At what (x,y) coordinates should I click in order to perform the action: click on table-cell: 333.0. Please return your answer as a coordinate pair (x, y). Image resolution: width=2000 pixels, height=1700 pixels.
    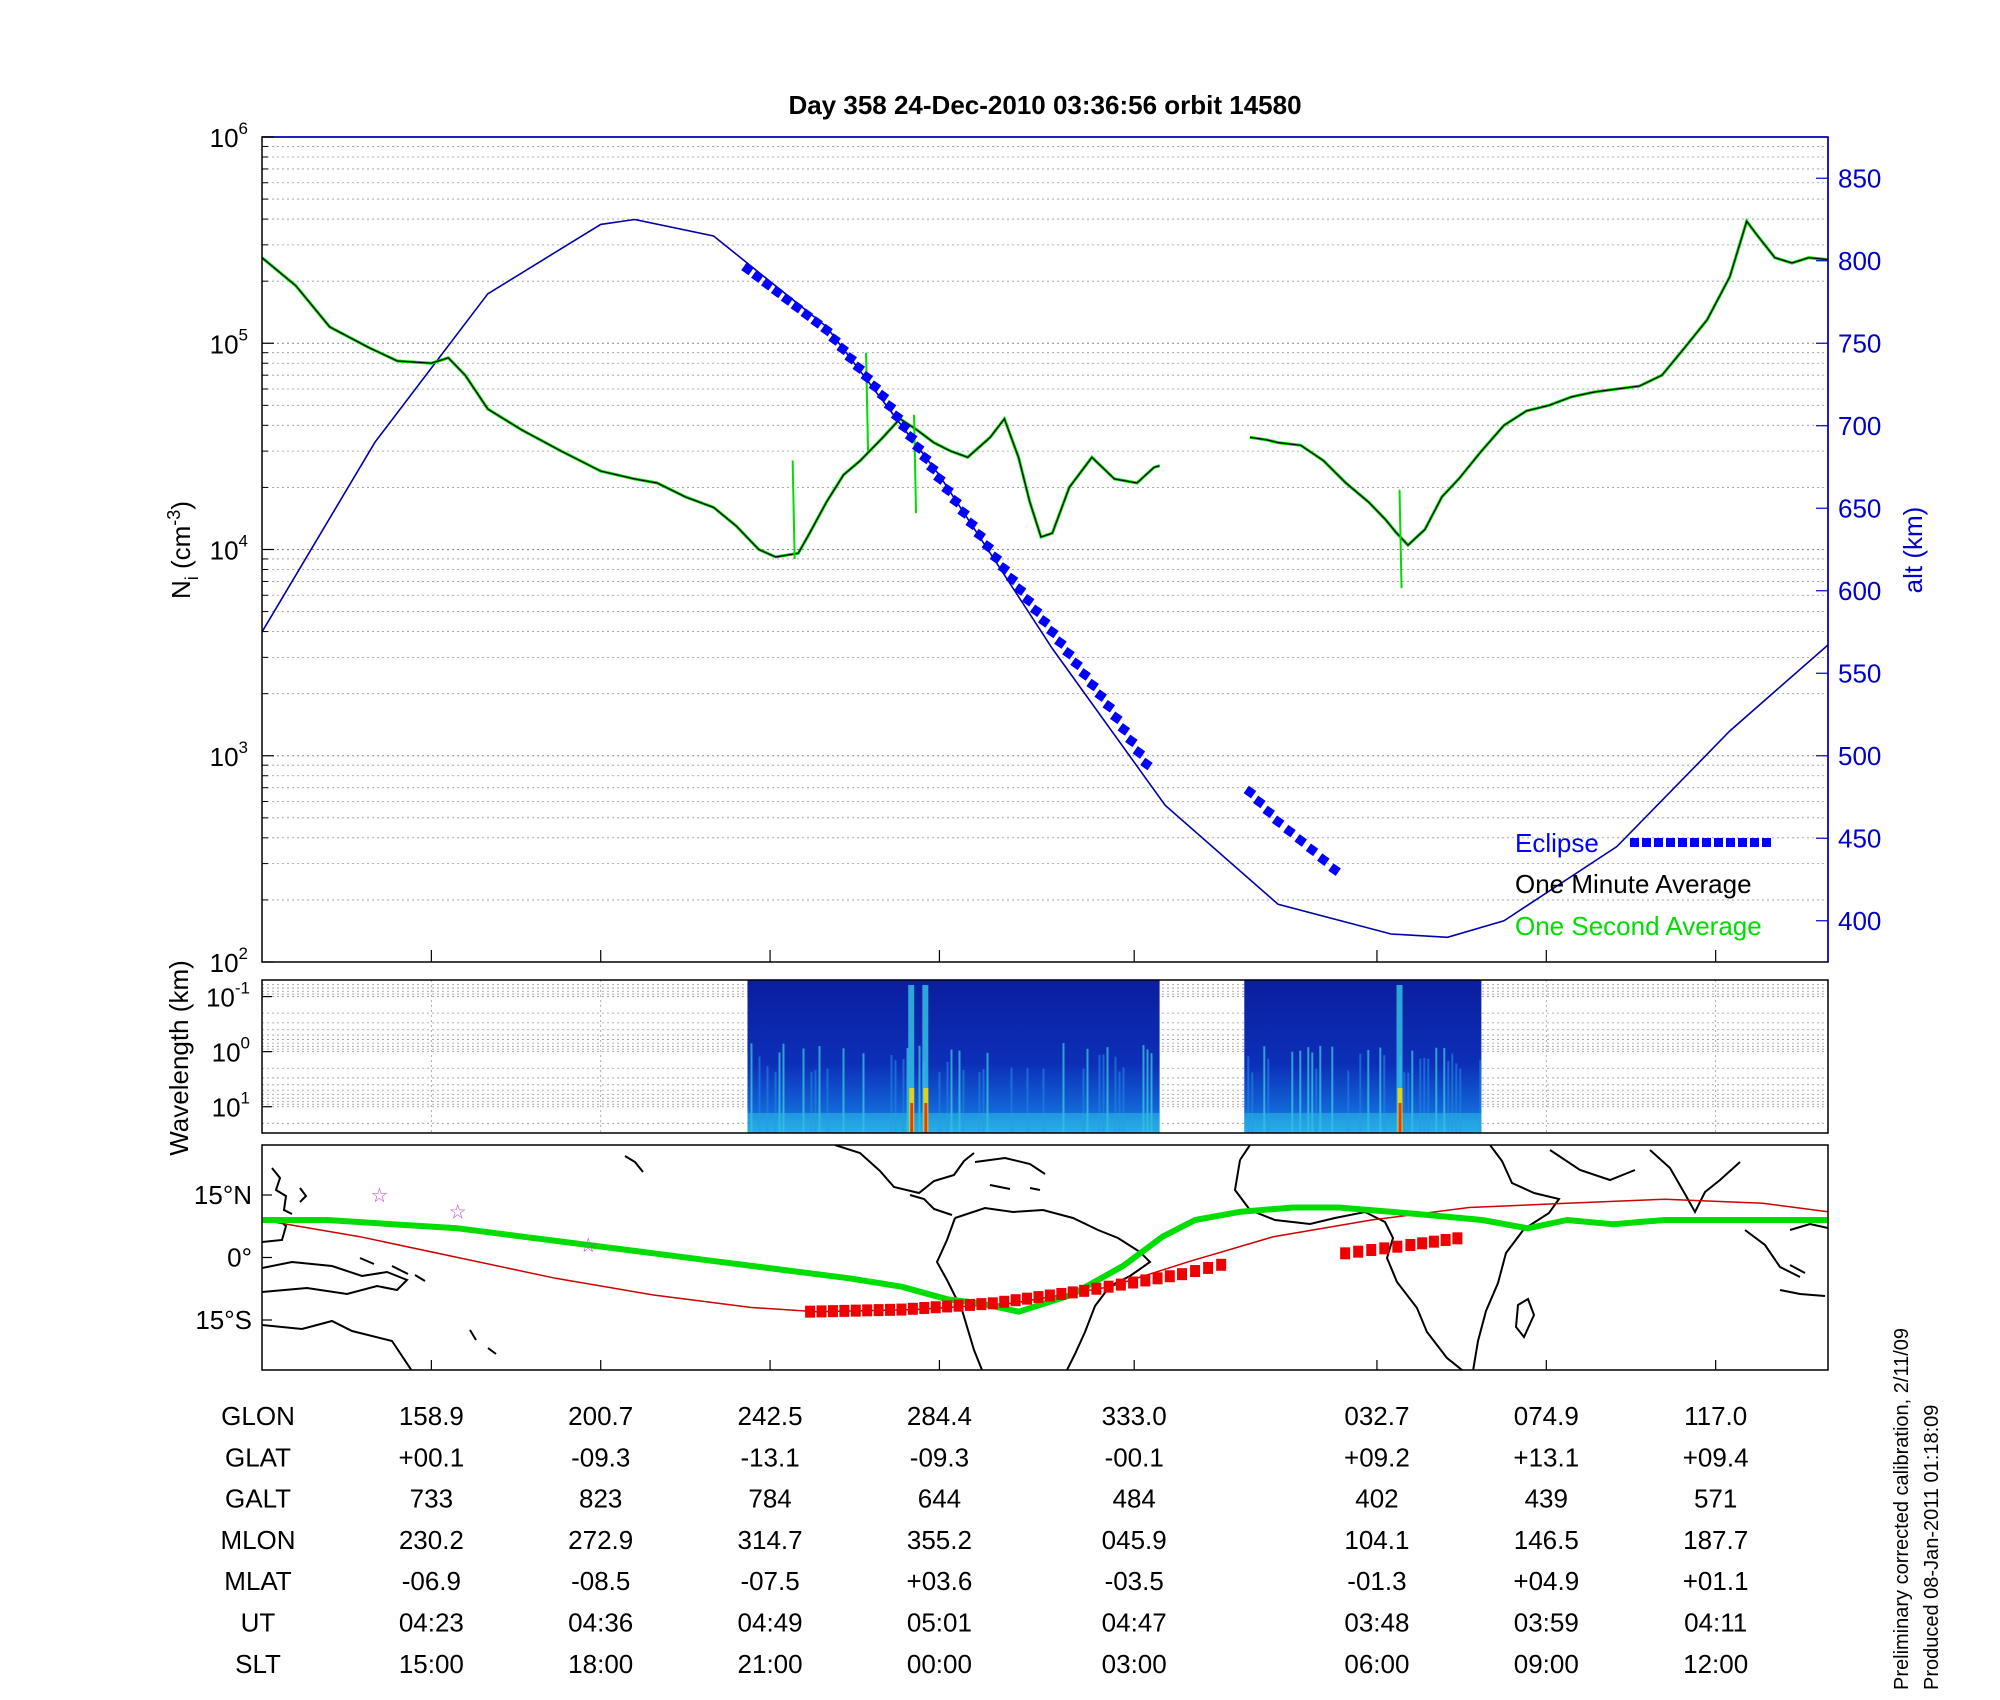
    Looking at the image, I should click on (1134, 1416).